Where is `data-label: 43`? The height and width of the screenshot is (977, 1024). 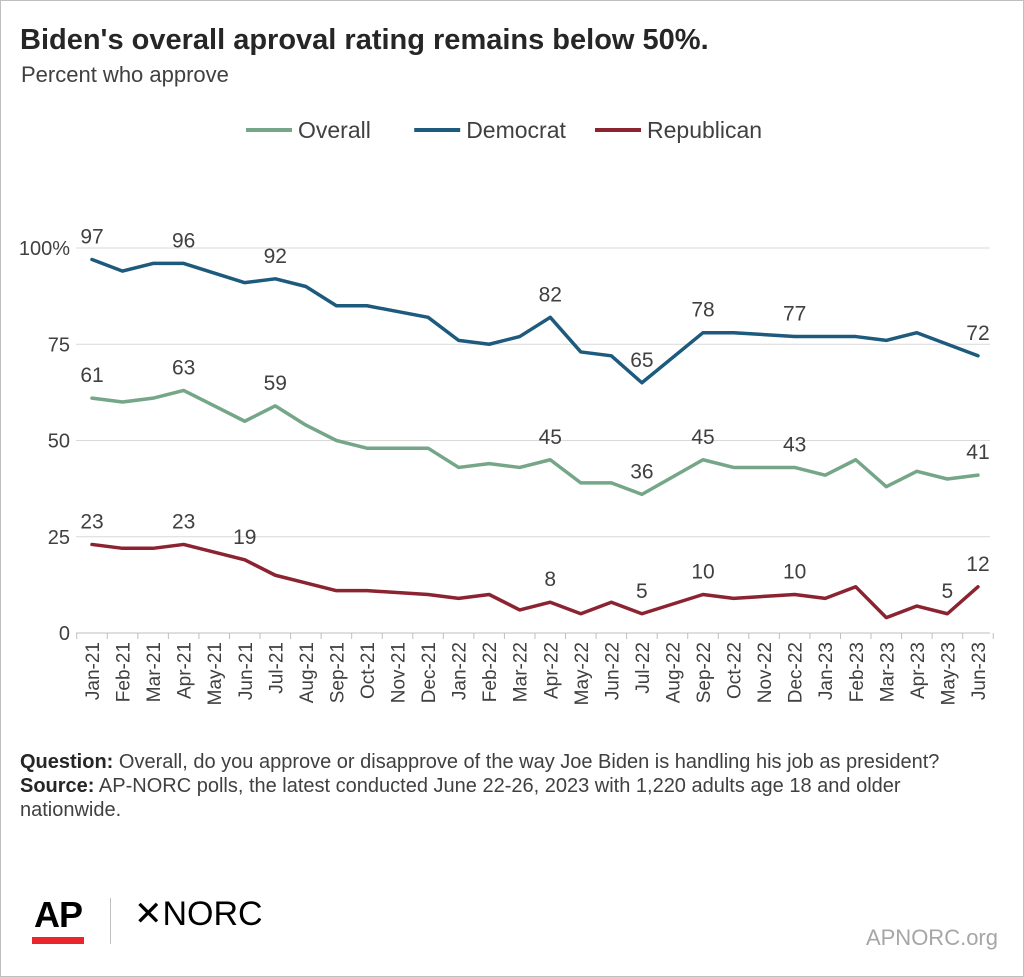
data-label: 43 is located at coordinates (794, 444).